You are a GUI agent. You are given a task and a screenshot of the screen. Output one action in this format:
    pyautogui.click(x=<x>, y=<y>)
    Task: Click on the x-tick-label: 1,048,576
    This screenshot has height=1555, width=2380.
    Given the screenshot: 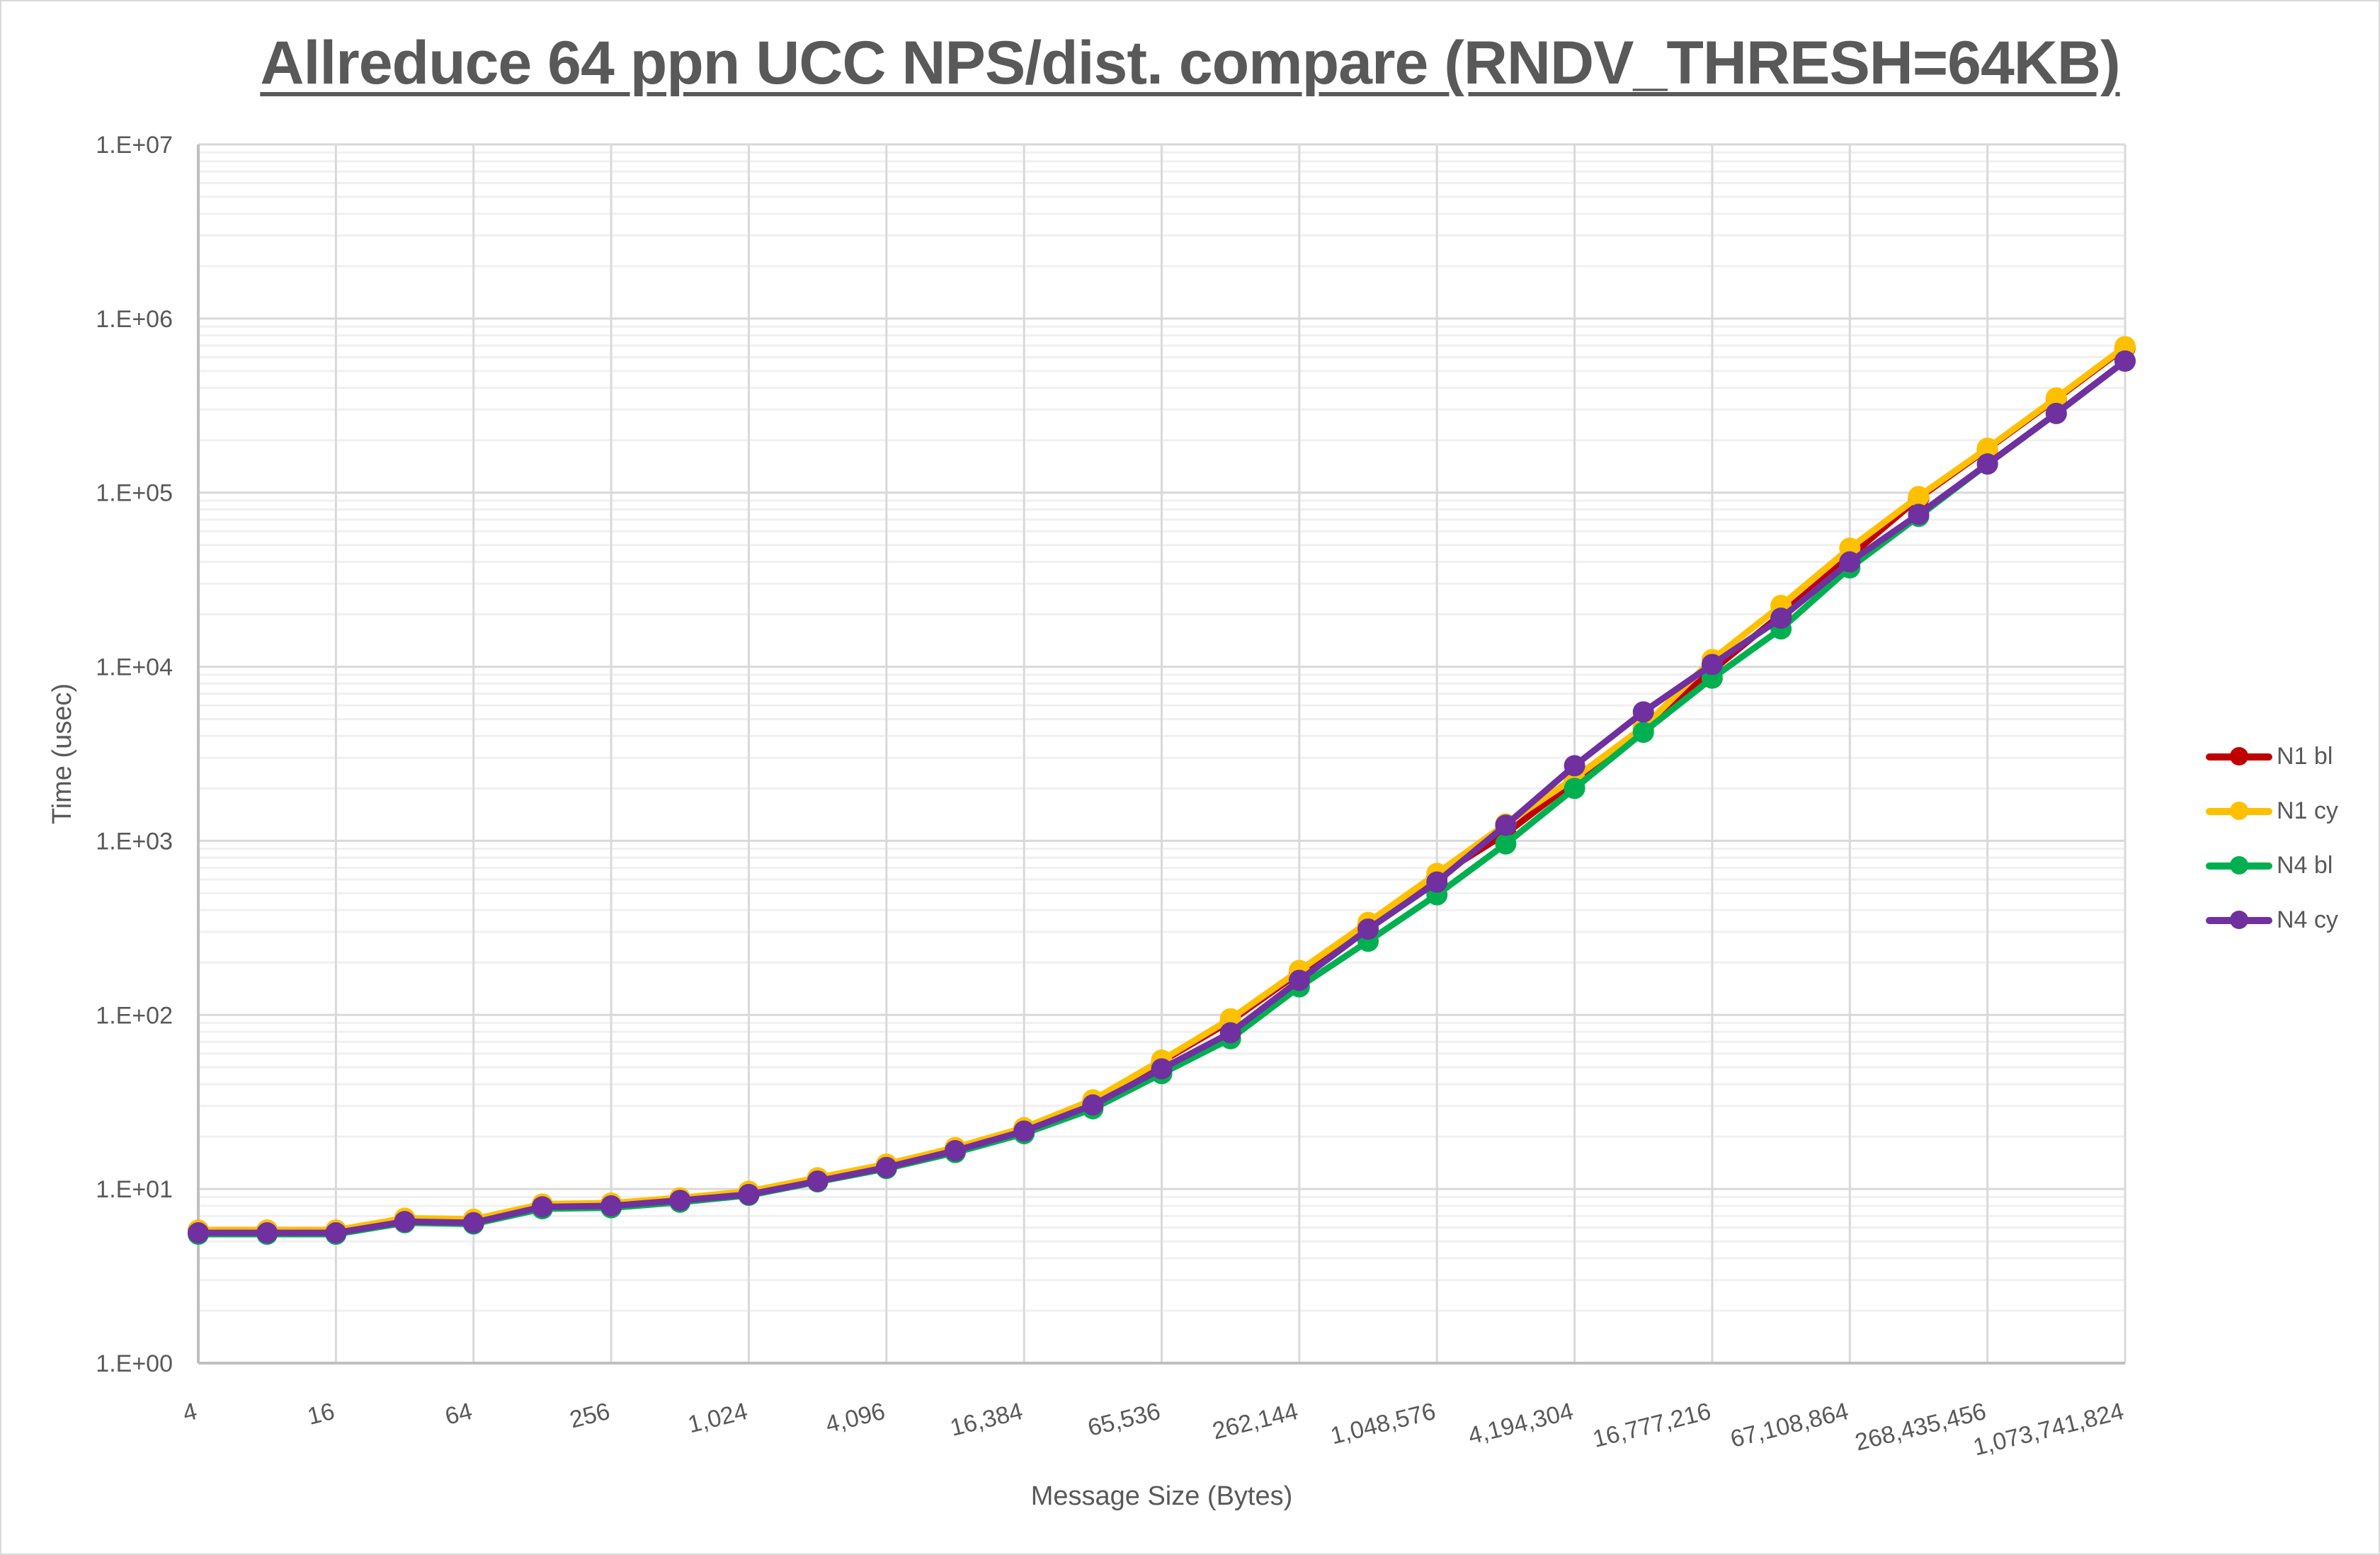 What is the action you would take?
    pyautogui.click(x=1383, y=1423)
    